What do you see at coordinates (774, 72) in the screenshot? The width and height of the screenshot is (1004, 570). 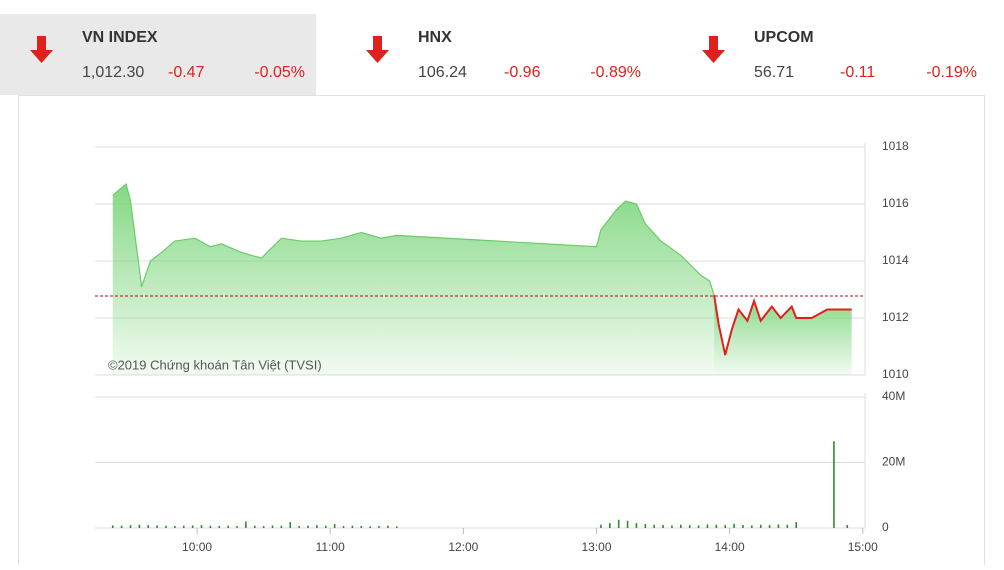 I see `index-value: 56.71` at bounding box center [774, 72].